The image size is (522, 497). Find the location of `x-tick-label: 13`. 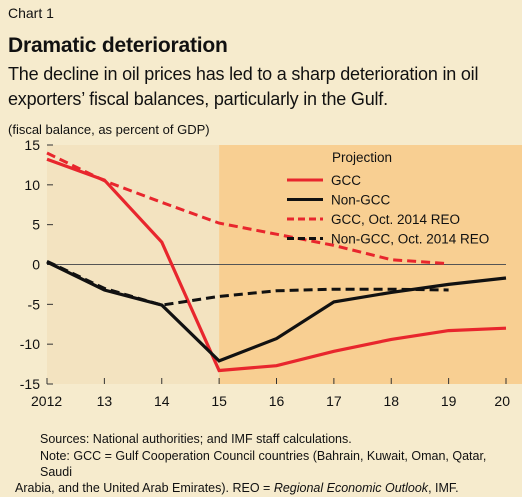

x-tick-label: 13 is located at coordinates (105, 401).